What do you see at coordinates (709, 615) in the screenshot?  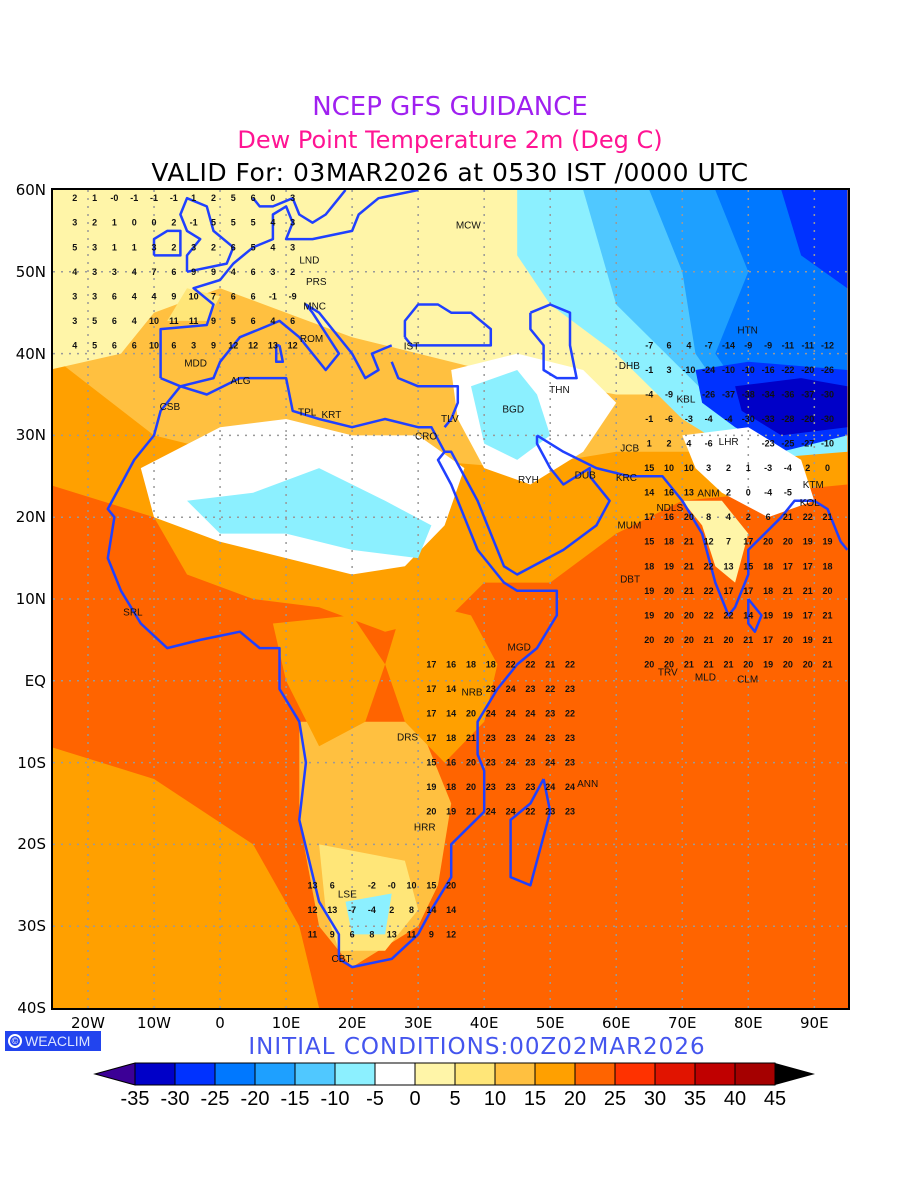 I see `grid-value: 22` at bounding box center [709, 615].